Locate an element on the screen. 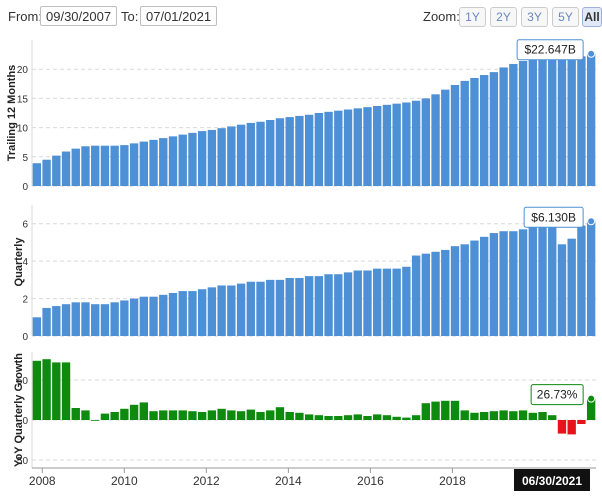  x-tick-label: 2018 is located at coordinates (452, 481).